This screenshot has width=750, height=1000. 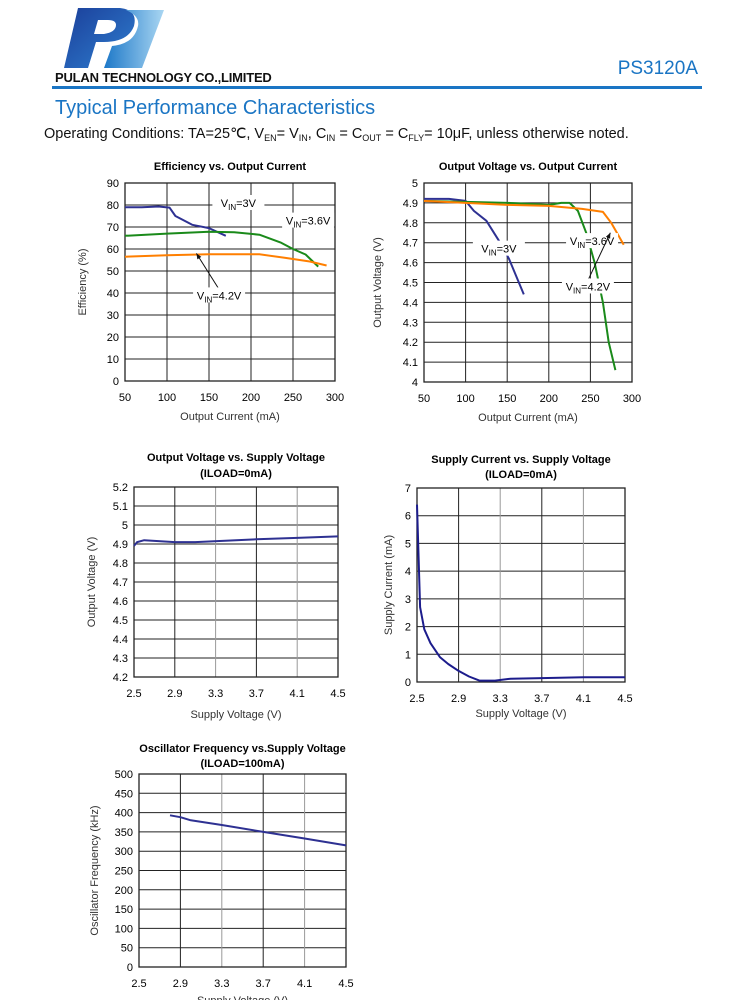 What do you see at coordinates (596, 287) in the screenshot?
I see `annotation-rest: =4.2V` at bounding box center [596, 287].